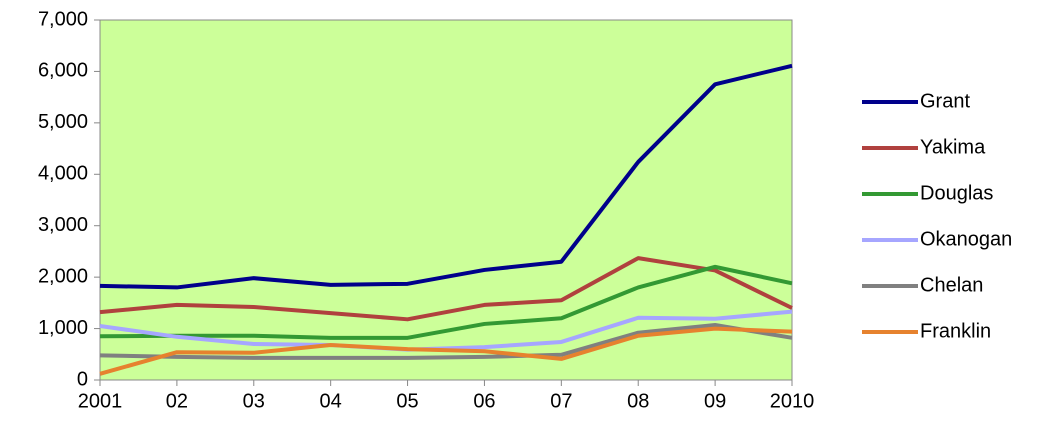 The image size is (1044, 428). I want to click on y-tick-label: 4,000, so click(63, 174).